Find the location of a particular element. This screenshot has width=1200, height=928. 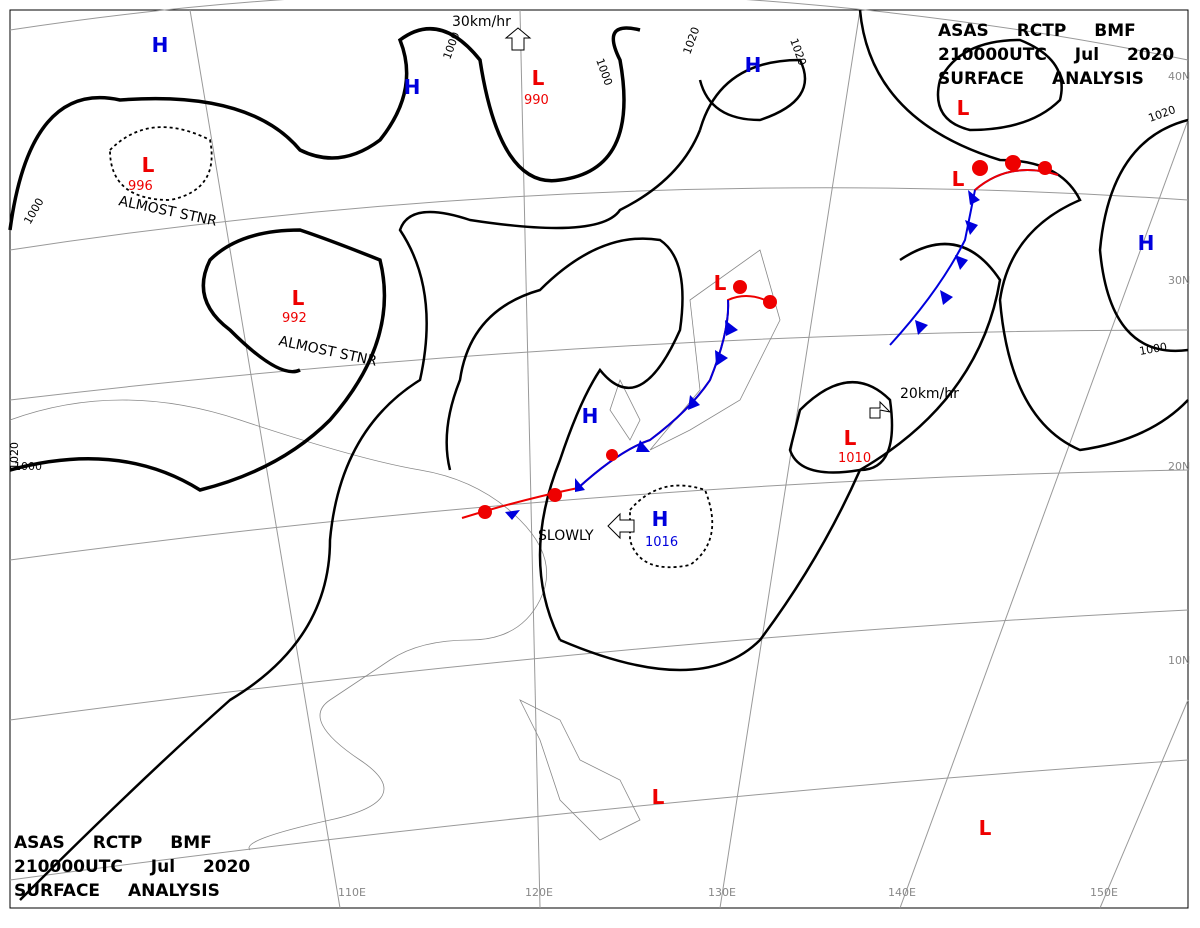

system-pressure: 996 is located at coordinates (140, 186).